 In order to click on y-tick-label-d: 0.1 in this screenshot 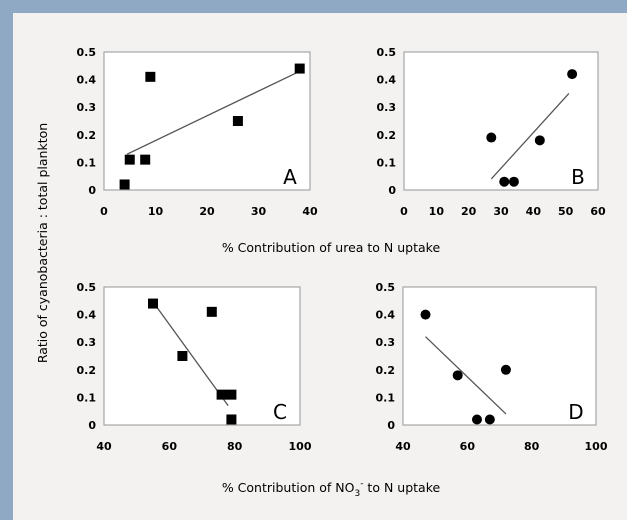, I will do `click(386, 397)`.